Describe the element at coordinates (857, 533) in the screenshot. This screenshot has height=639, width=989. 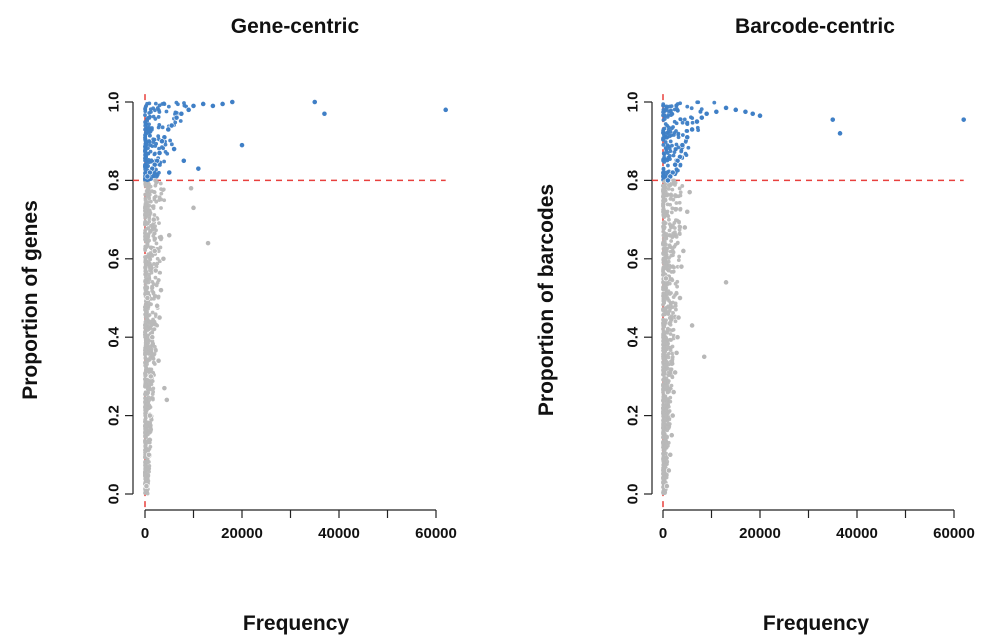
I see `x-tick-label: 40000` at that location.